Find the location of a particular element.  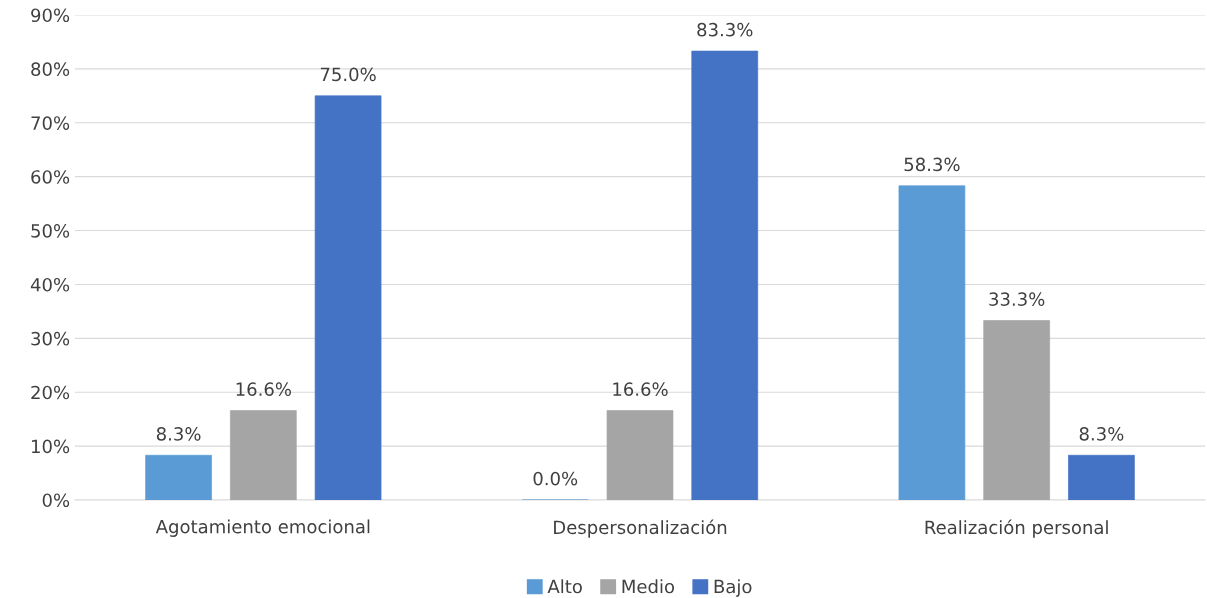

legend-label: Alto is located at coordinates (564, 586).